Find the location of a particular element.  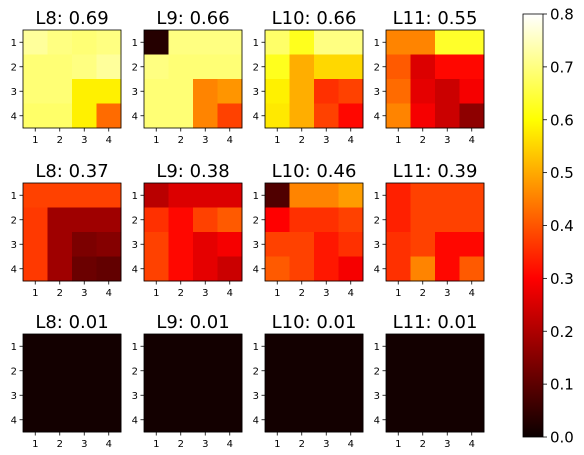

colorbar-tick-label: 0.3 is located at coordinates (562, 279).